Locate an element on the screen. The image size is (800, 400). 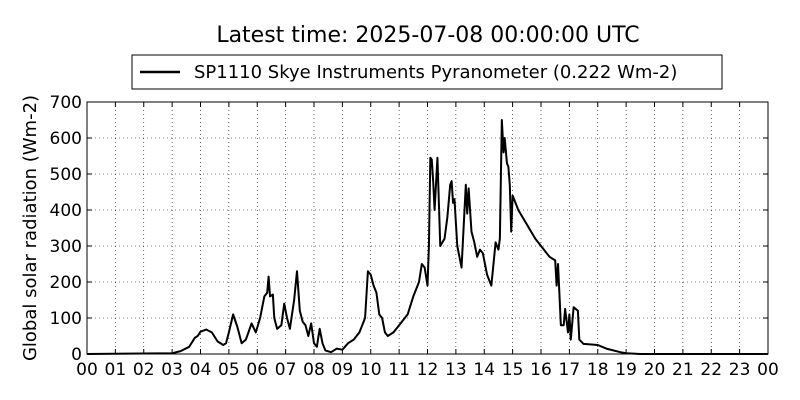
y-tick-label: 0 is located at coordinates (76, 355).